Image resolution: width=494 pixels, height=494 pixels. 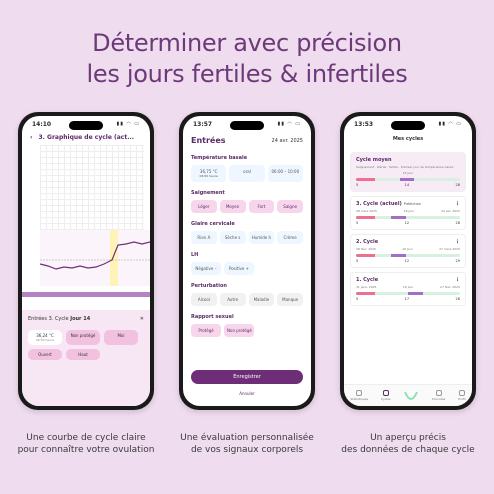 I want to click on tab-bar: Statistiques Cycles Données Profil, so click(x=408, y=395).